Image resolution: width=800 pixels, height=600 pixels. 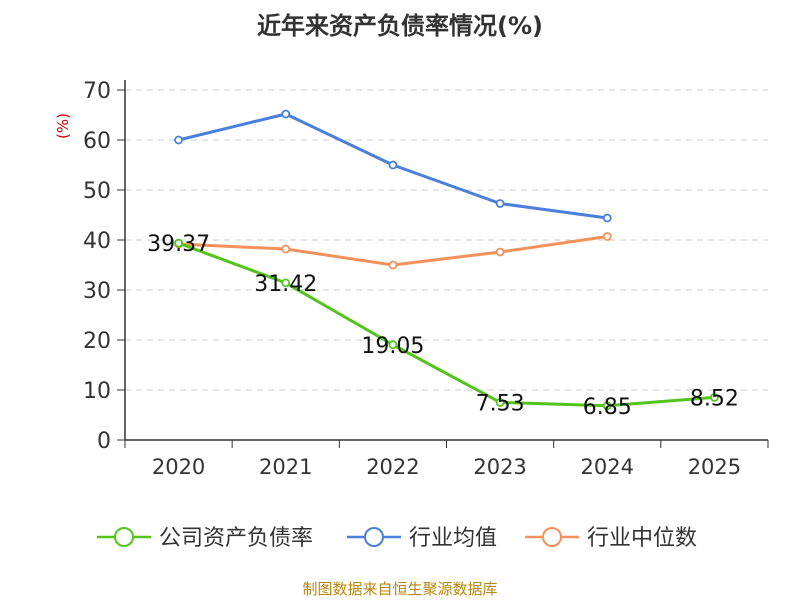 I want to click on y-tick-label: 0, so click(x=104, y=441).